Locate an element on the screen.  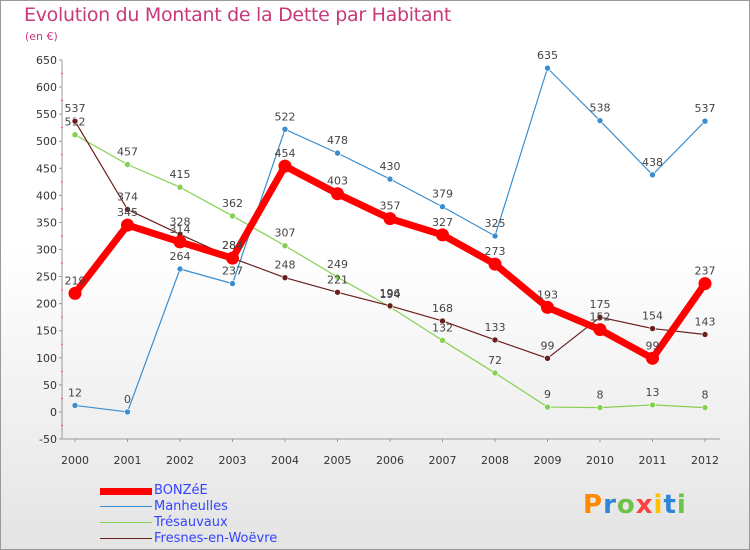
data-label-tresauvaux: 132 is located at coordinates (442, 327).